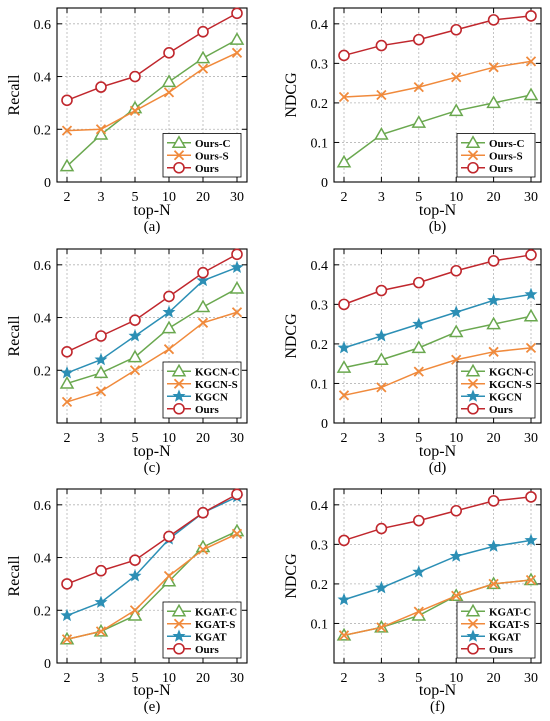  What do you see at coordinates (511, 372) in the screenshot?
I see `legend-label: KGCN-C` at bounding box center [511, 372].